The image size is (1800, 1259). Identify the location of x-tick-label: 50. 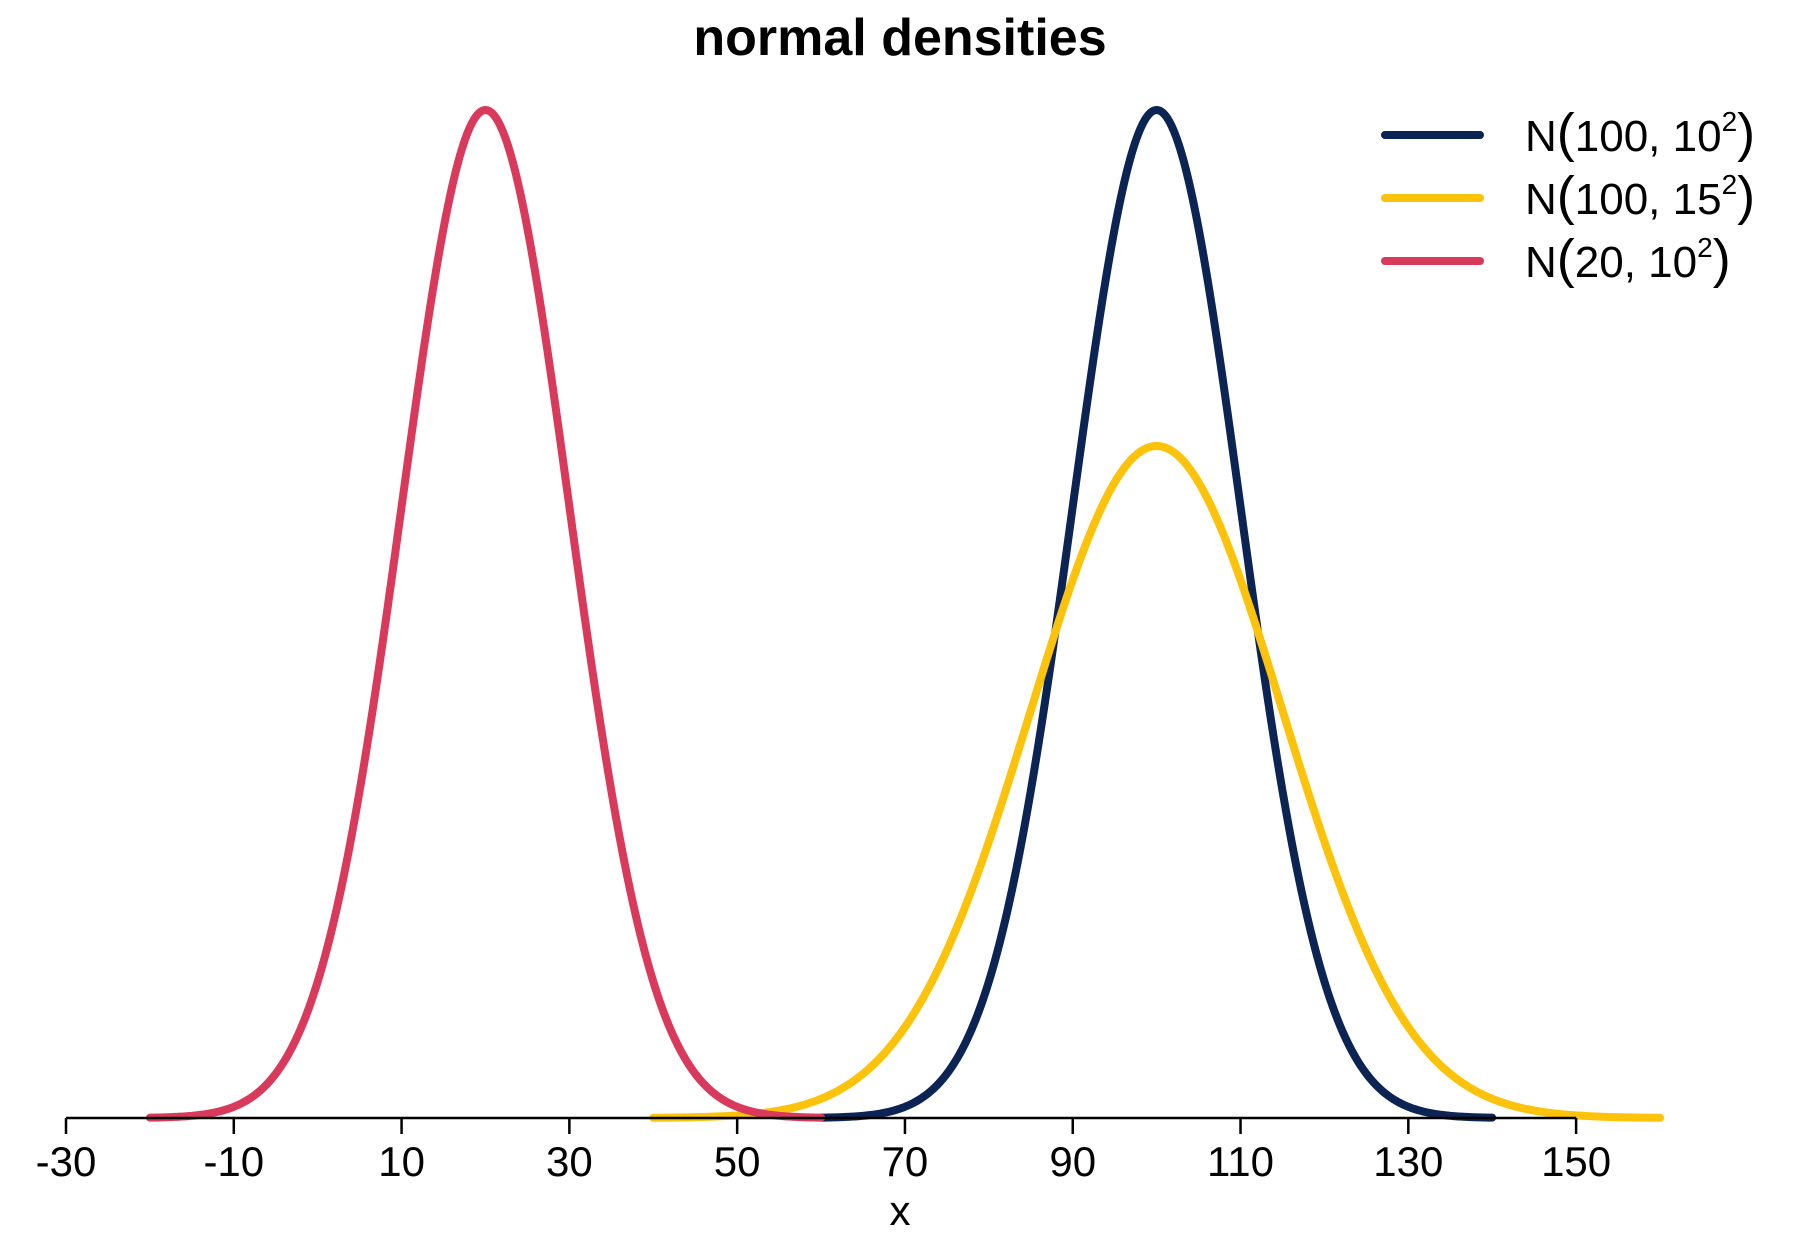
(737, 1161).